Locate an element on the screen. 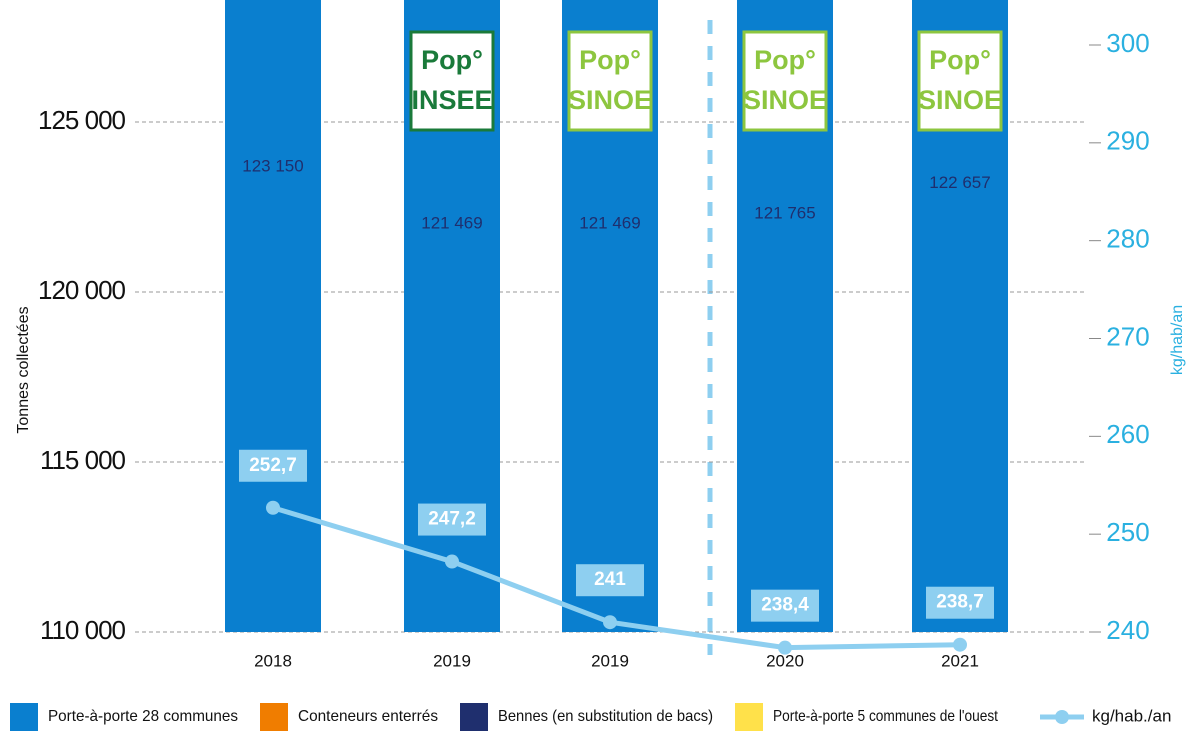 This screenshot has height=734, width=1194. total-label: 123 150 is located at coordinates (272, 165).